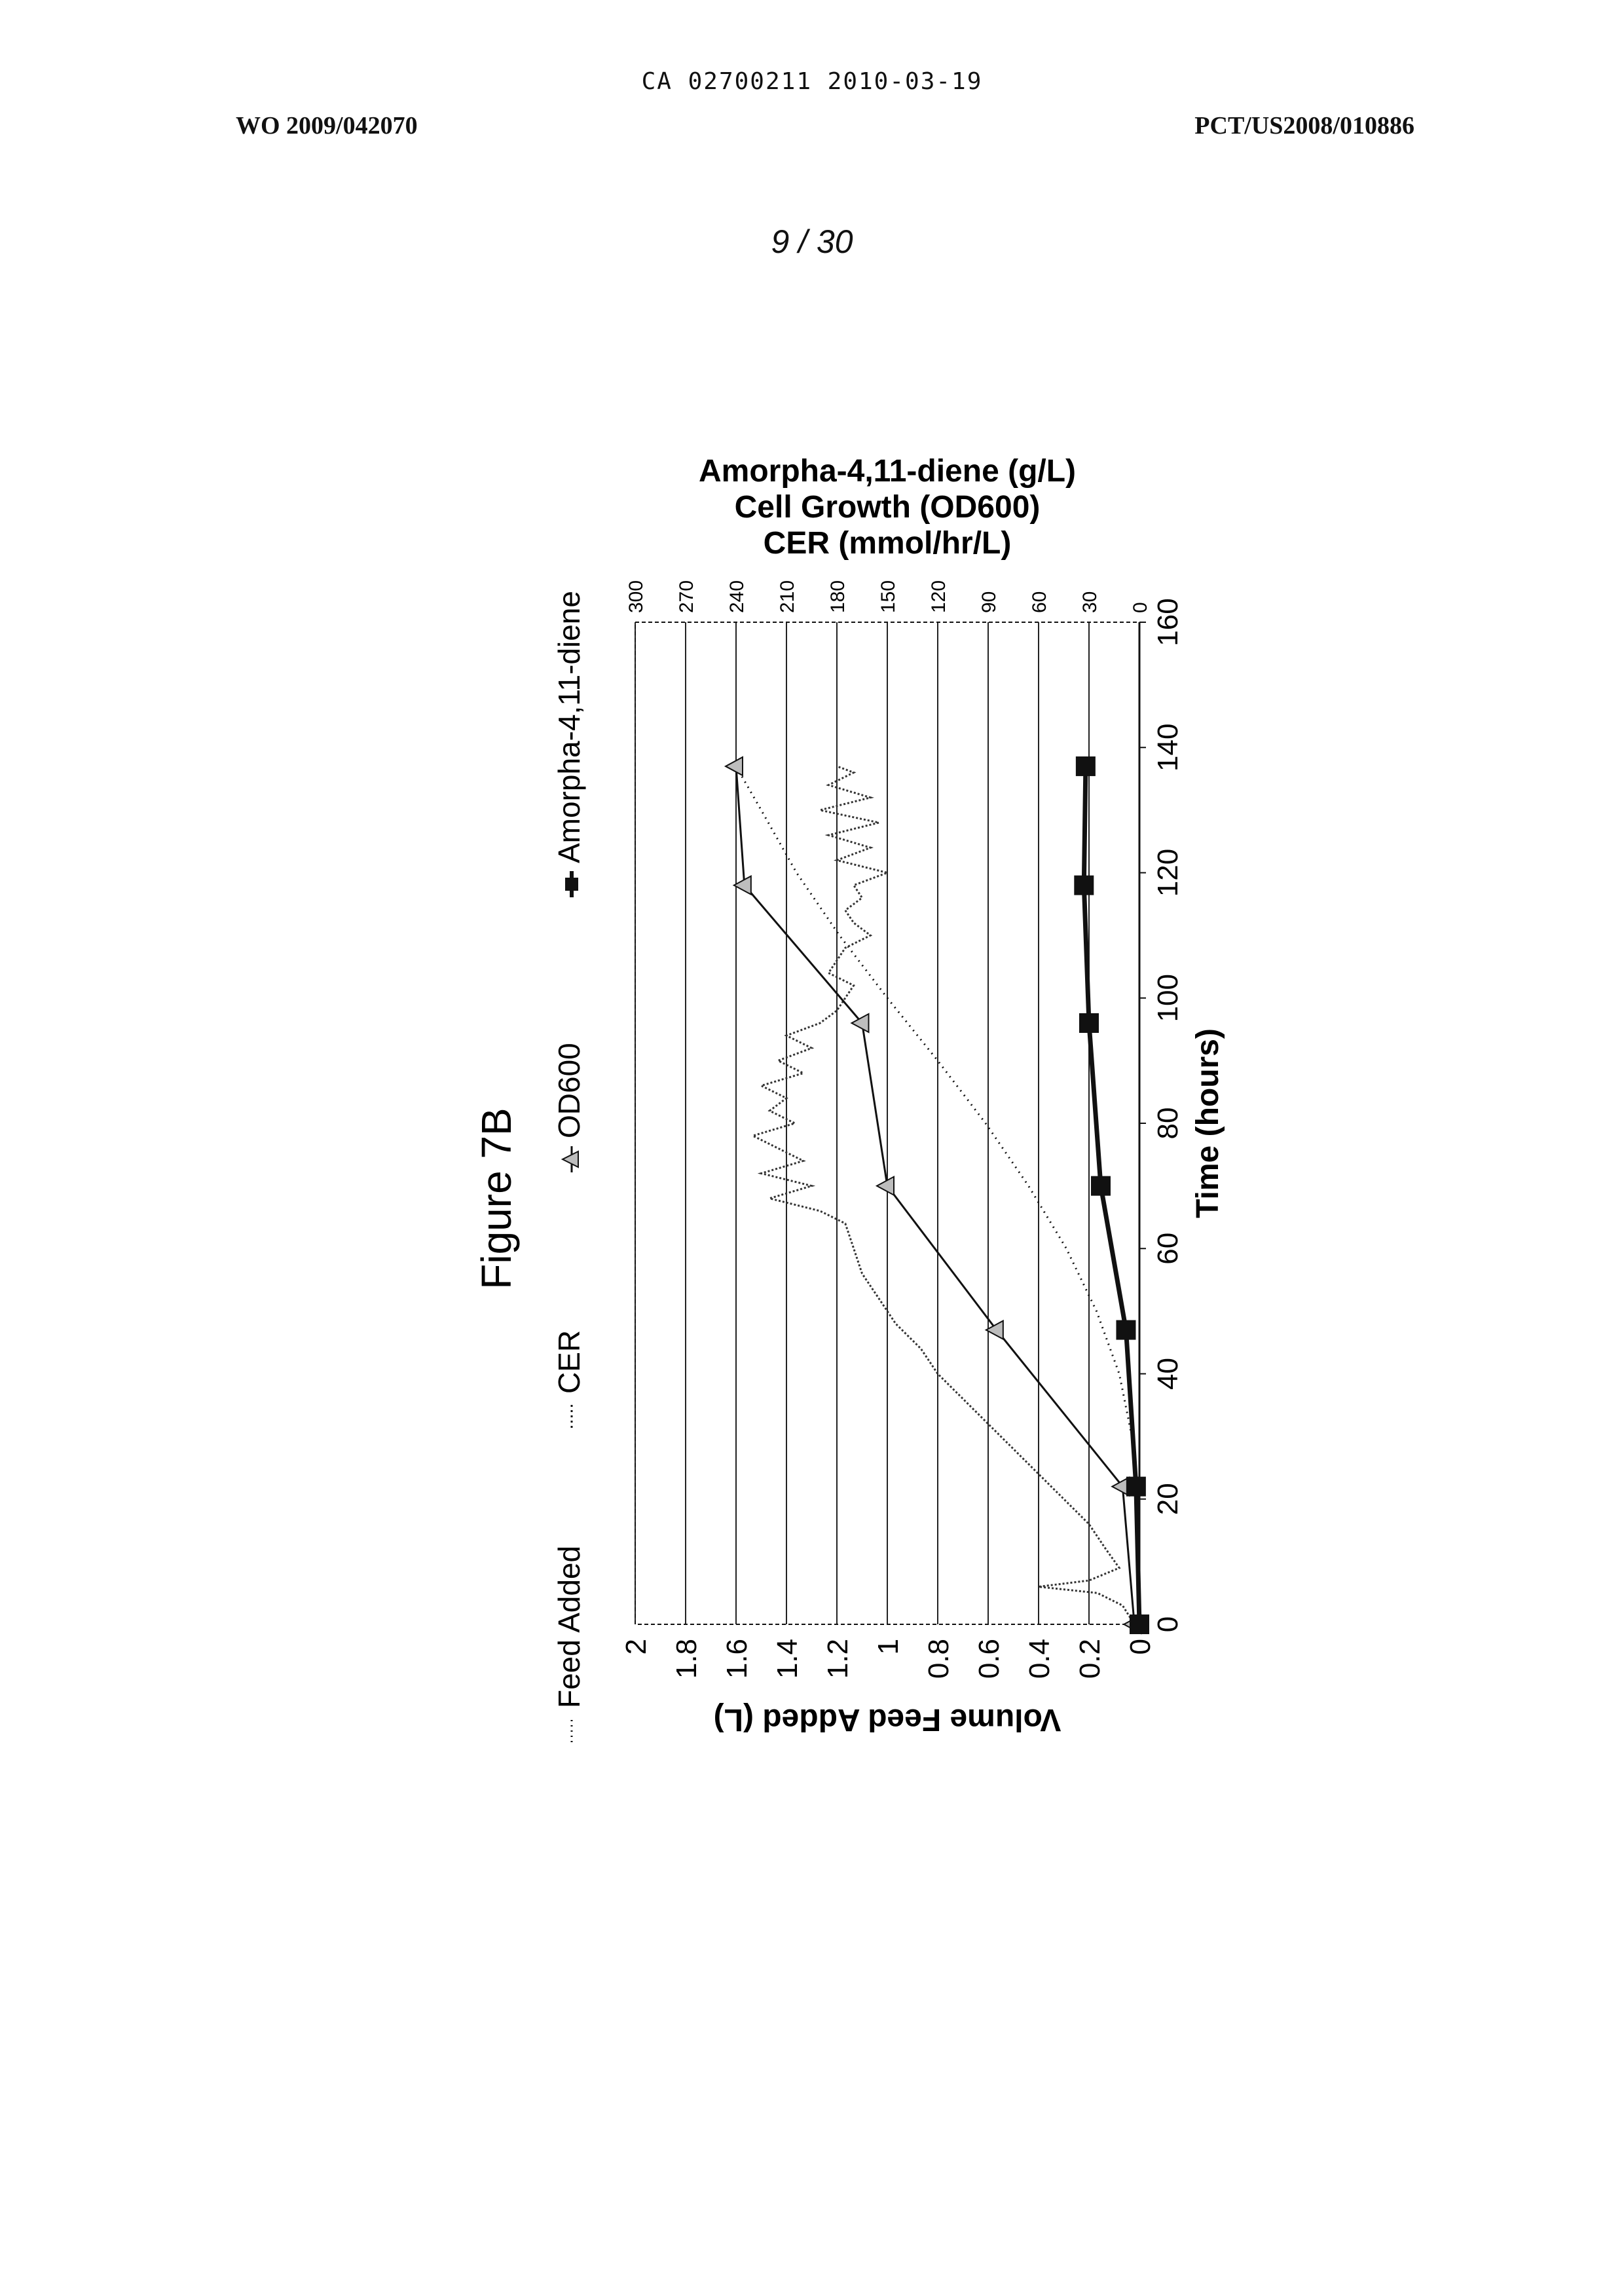  Describe the element at coordinates (1168, 748) in the screenshot. I see `x-tick-label-7: 140` at that location.